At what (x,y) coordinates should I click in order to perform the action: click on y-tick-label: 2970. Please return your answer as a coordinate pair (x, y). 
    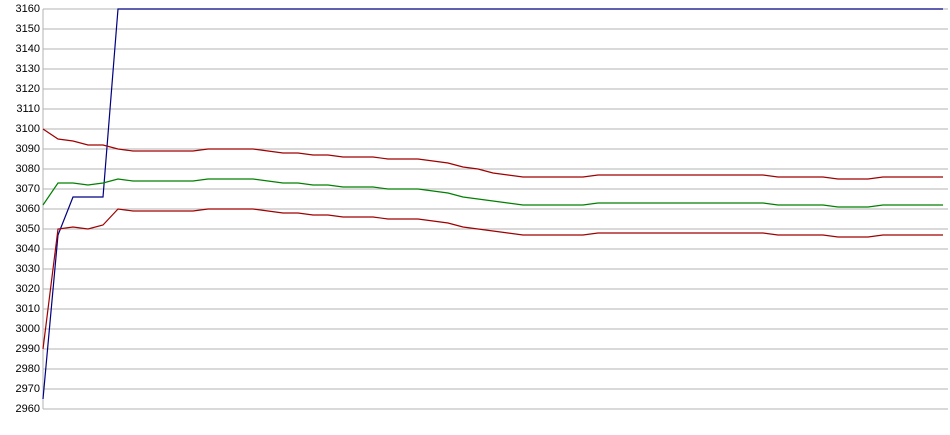
    Looking at the image, I should click on (28, 389).